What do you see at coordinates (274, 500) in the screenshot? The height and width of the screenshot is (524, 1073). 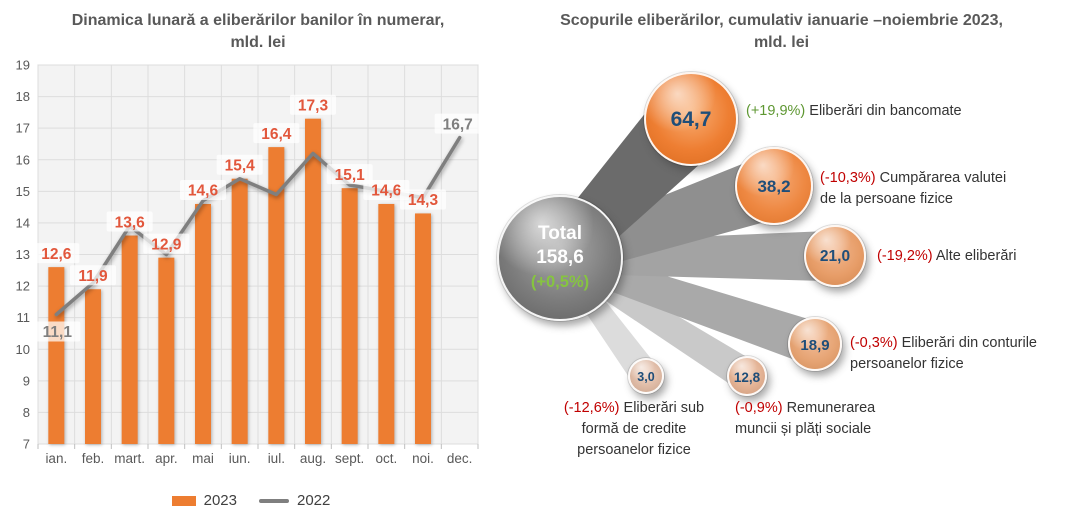 I see `legend-2022-swatch` at bounding box center [274, 500].